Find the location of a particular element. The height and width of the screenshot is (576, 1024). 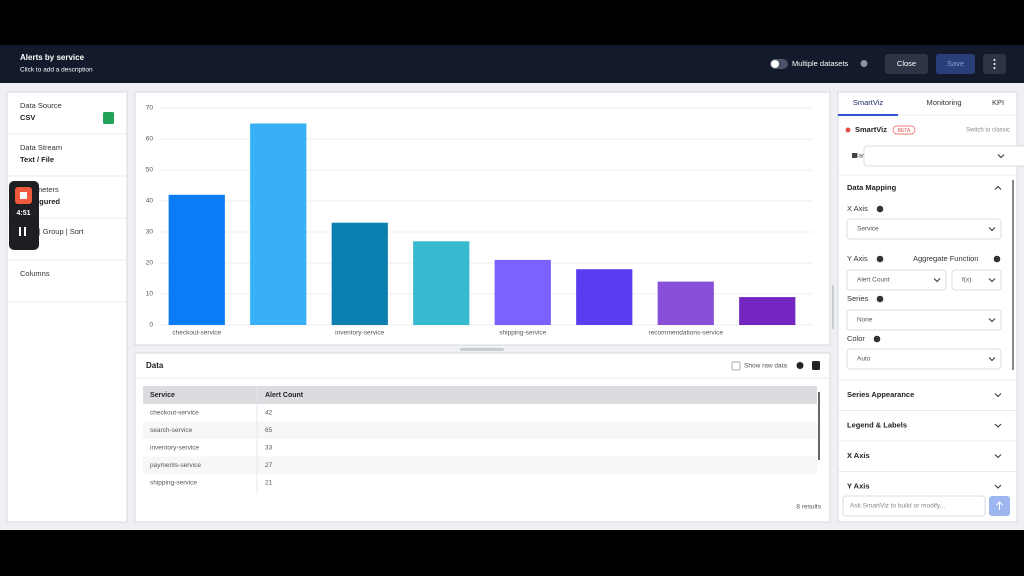

section-title: Y Axis is located at coordinates (858, 485).